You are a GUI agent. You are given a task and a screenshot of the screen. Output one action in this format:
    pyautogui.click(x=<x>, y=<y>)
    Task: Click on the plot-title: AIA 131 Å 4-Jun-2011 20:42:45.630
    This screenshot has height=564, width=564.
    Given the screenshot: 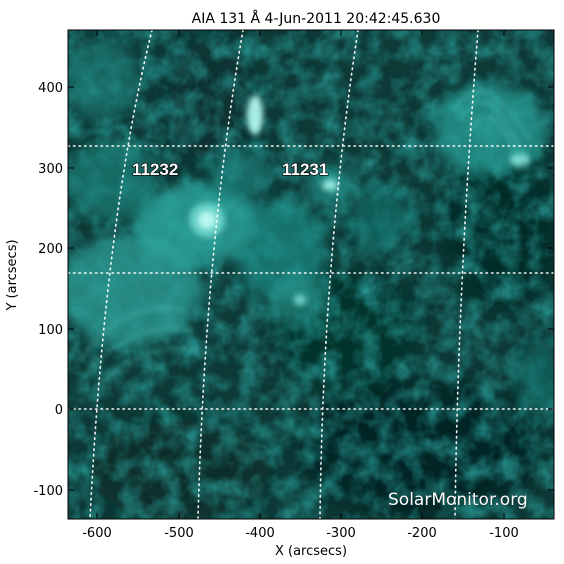 What is the action you would take?
    pyautogui.click(x=316, y=18)
    